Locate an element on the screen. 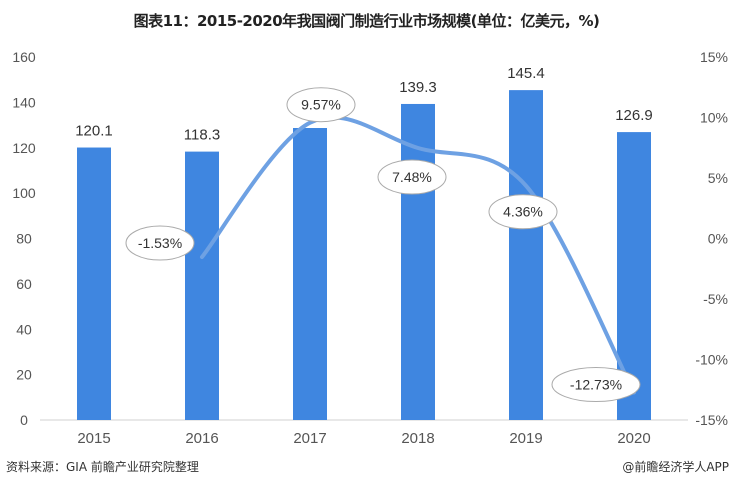 The height and width of the screenshot is (485, 733). x-axis-tick: 2019 is located at coordinates (525, 438).